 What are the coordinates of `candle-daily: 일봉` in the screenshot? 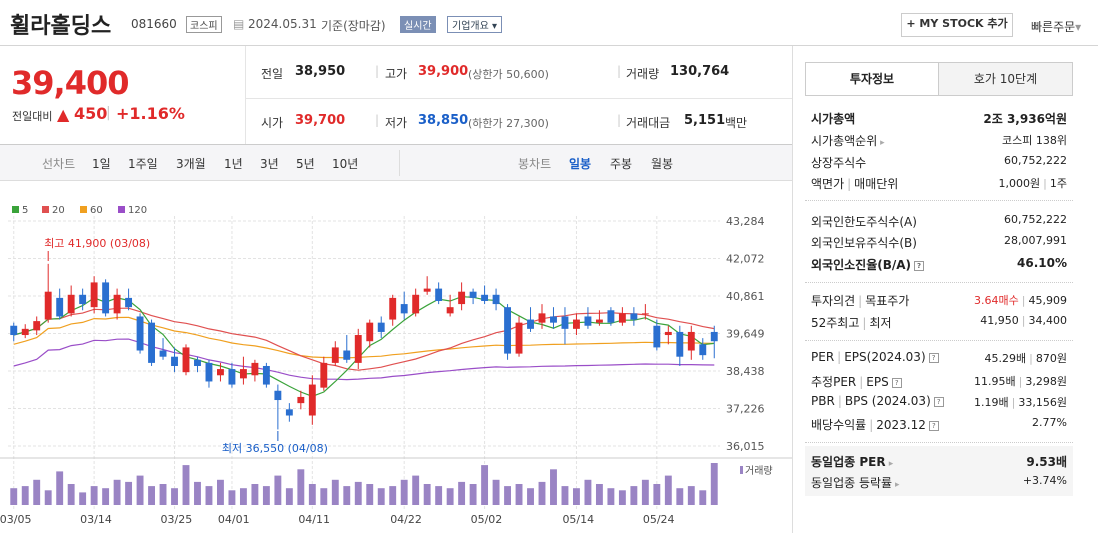 It's located at (580, 164).